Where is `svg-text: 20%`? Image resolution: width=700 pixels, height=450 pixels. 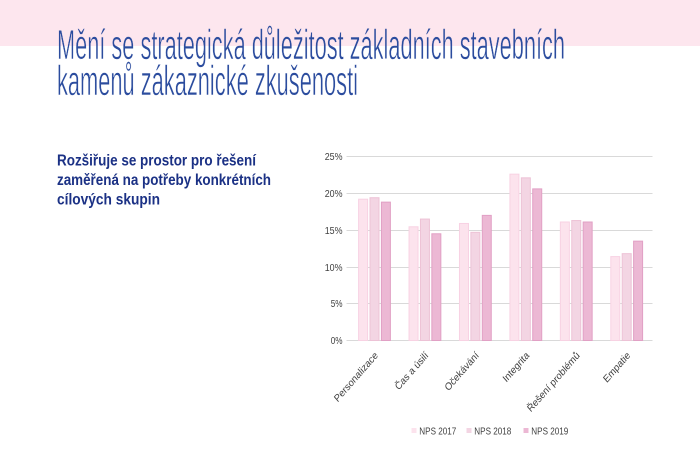 svg-text: 20% is located at coordinates (334, 194).